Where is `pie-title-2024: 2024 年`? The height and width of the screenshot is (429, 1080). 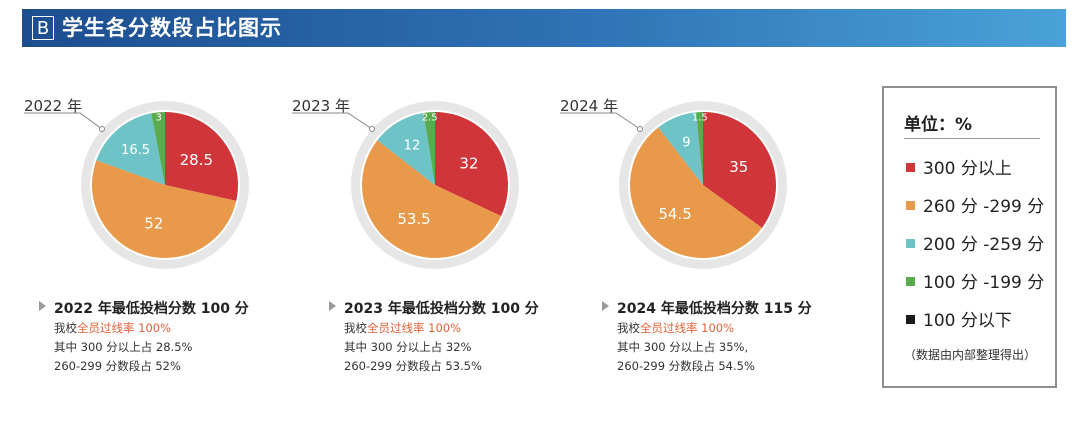 pie-title-2024: 2024 年 is located at coordinates (589, 106).